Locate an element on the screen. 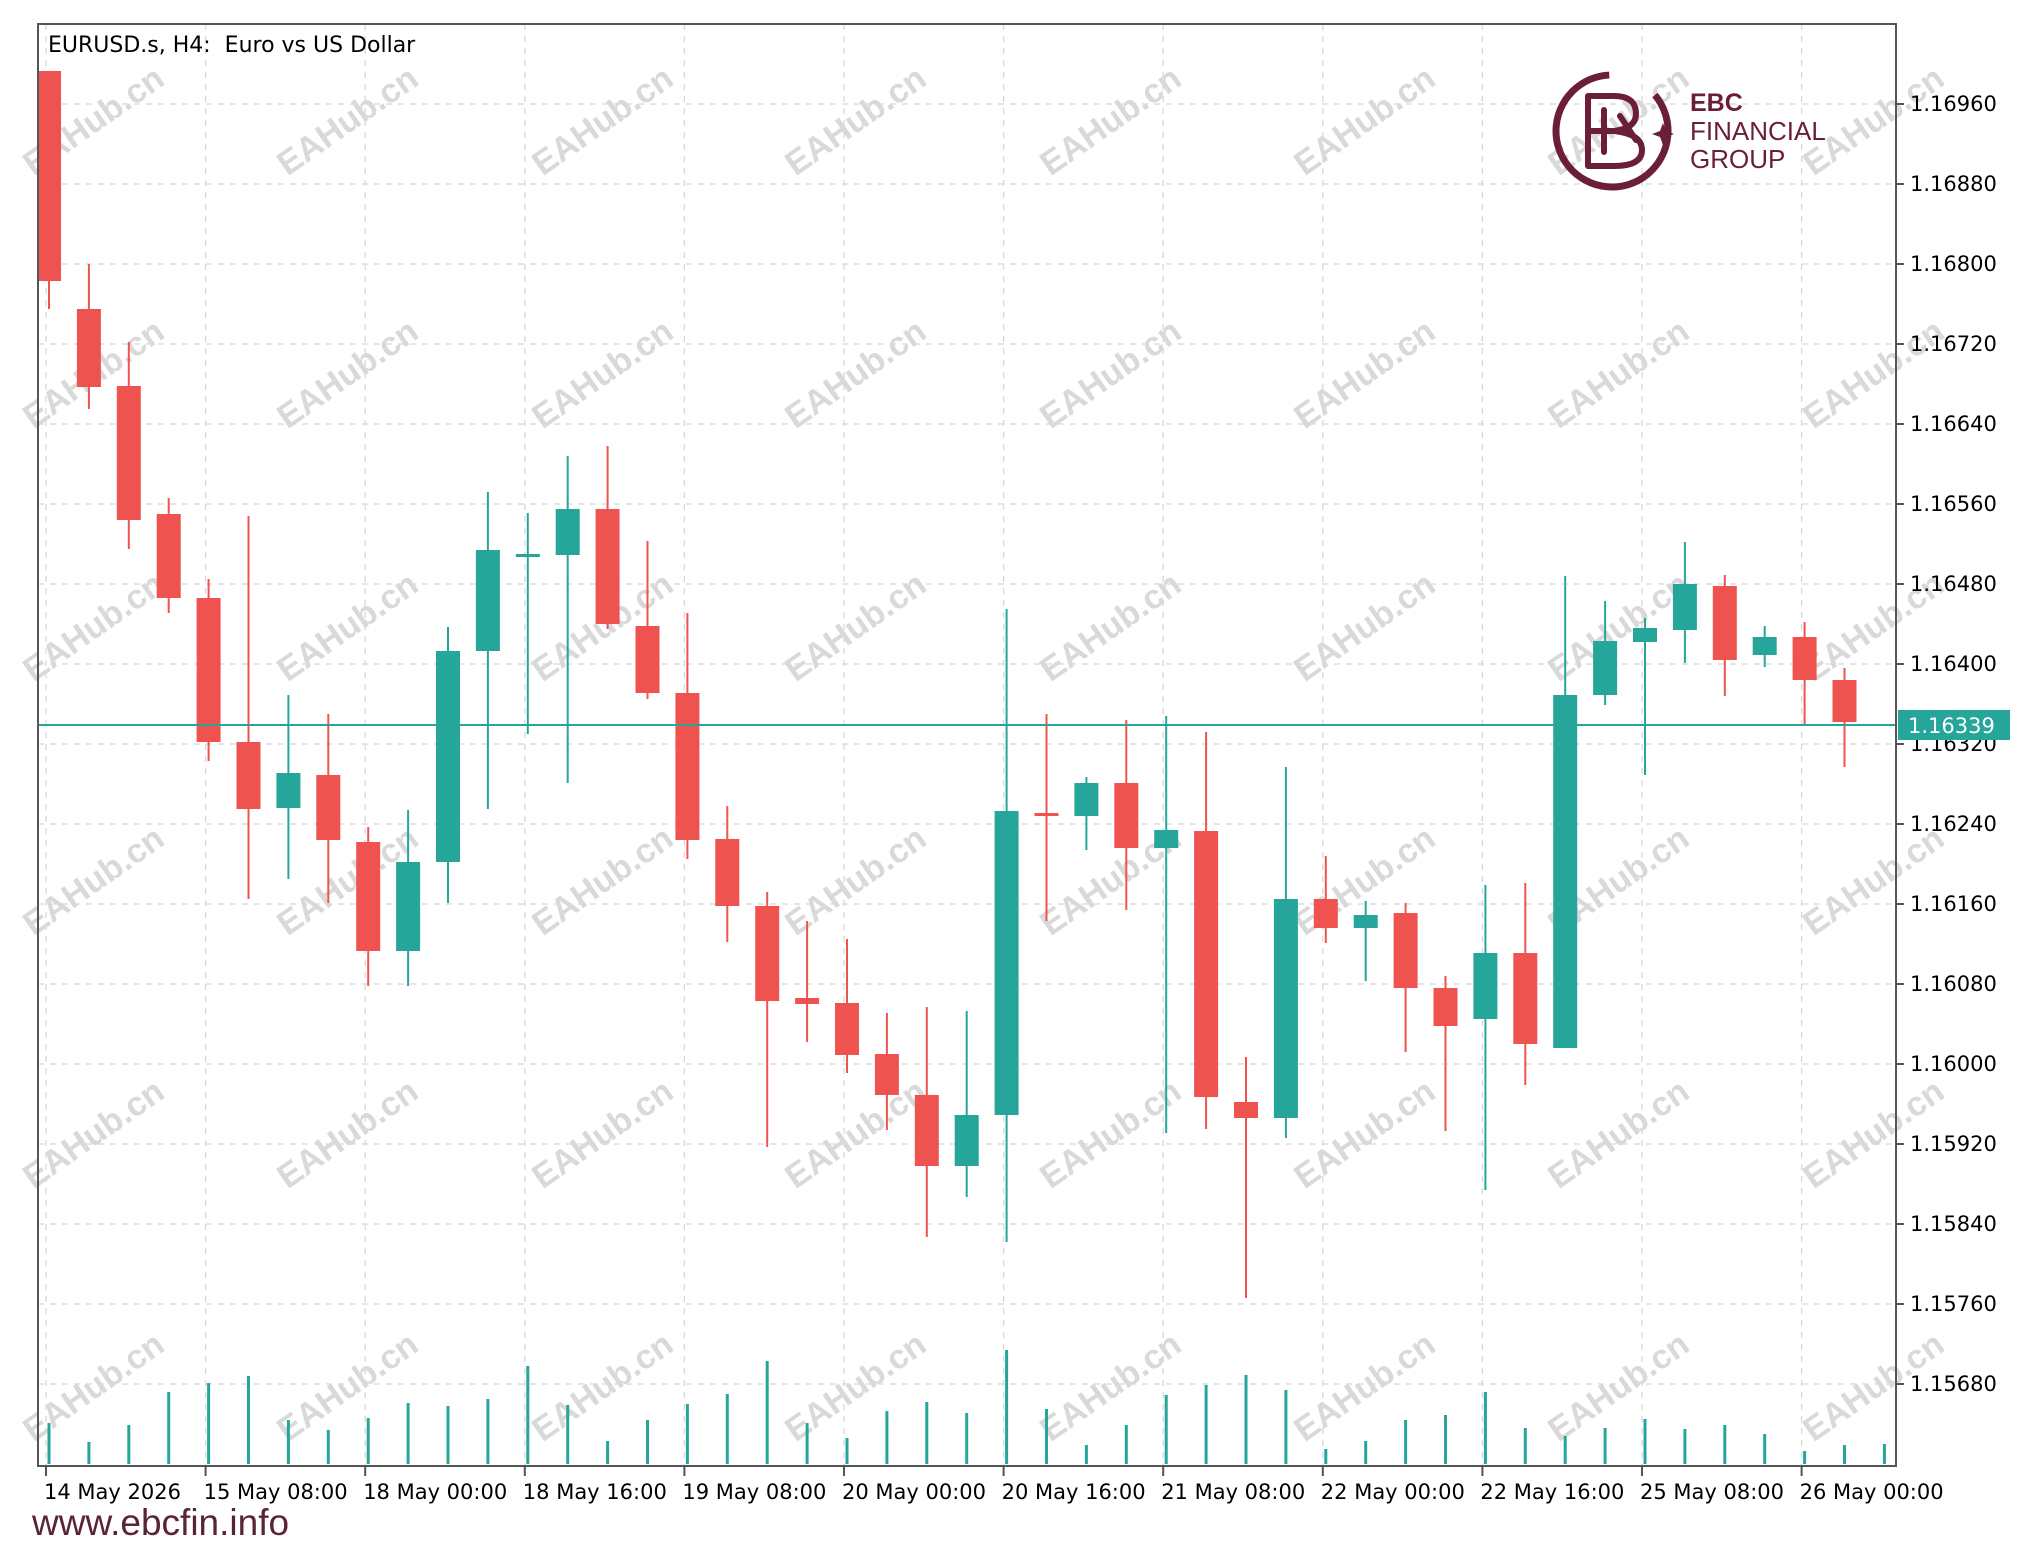 Image resolution: width=2028 pixels, height=1562 pixels. x-tick-label: 22 May 00:00 is located at coordinates (1393, 1492).